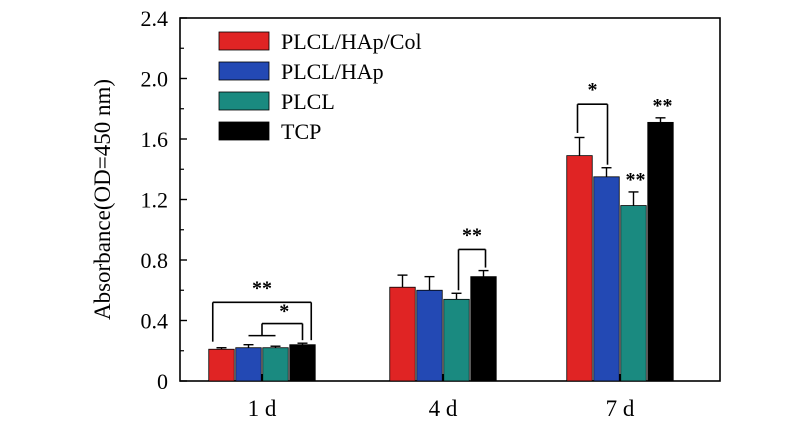 The image size is (800, 434). Describe the element at coordinates (155, 79) in the screenshot. I see `y-tick-label: 2.0` at that location.